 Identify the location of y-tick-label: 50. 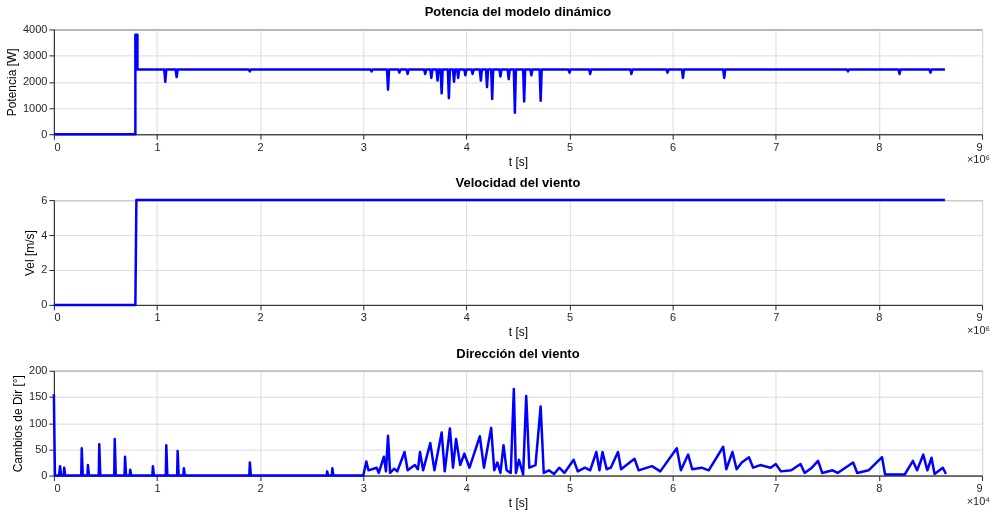
(41, 448).